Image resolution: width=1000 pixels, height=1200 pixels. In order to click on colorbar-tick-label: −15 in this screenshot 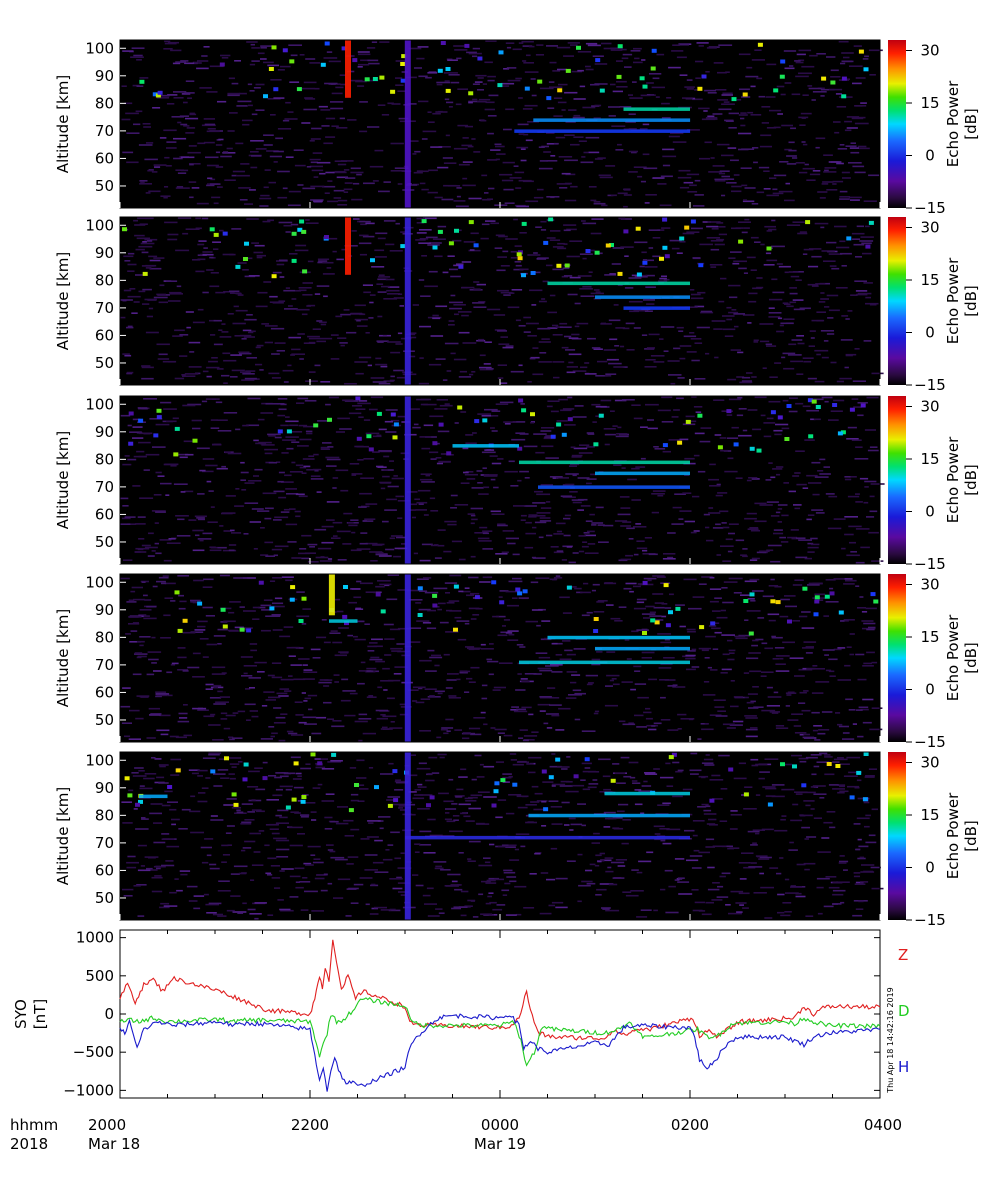, I will do `click(930, 920)`.